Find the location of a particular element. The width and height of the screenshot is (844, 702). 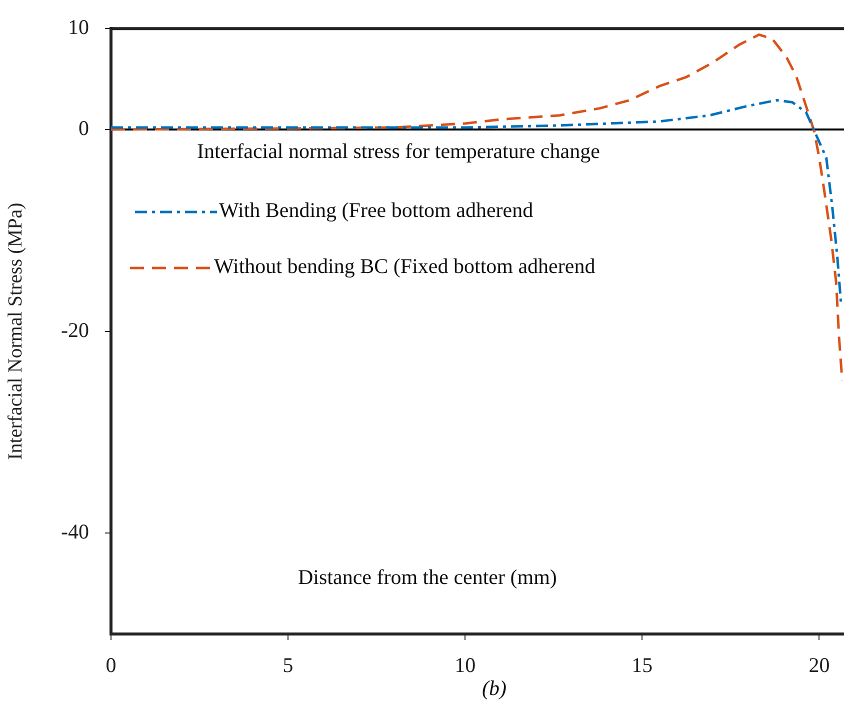

x-tick-label: 10 is located at coordinates (465, 665).